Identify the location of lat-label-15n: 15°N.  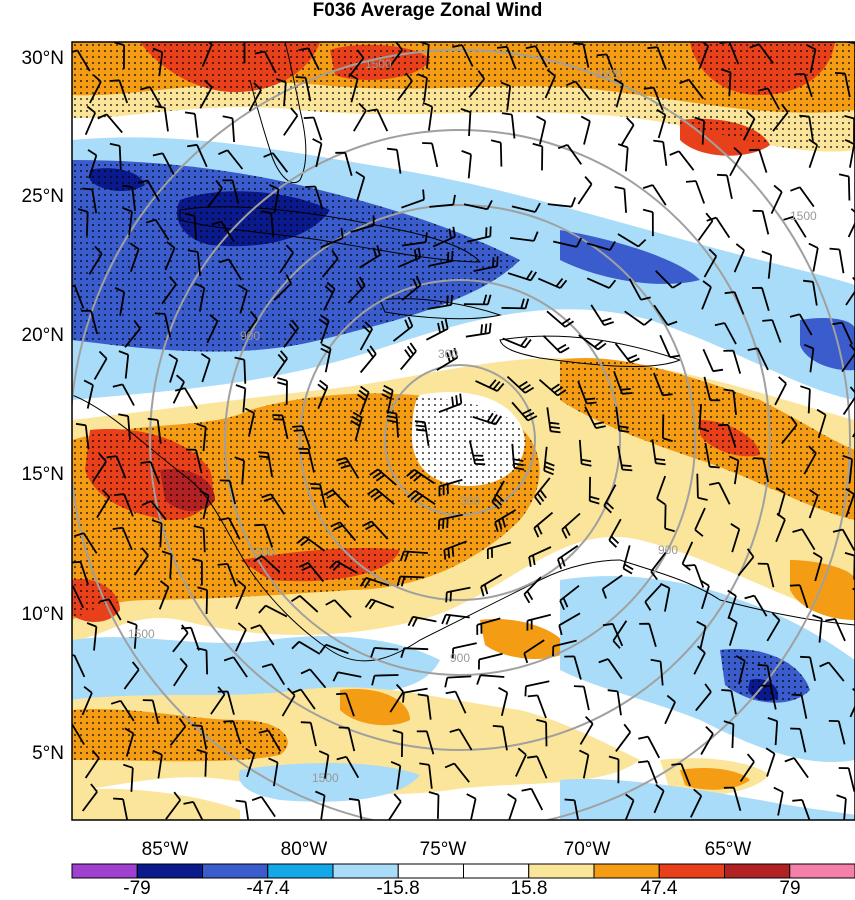
(43, 474).